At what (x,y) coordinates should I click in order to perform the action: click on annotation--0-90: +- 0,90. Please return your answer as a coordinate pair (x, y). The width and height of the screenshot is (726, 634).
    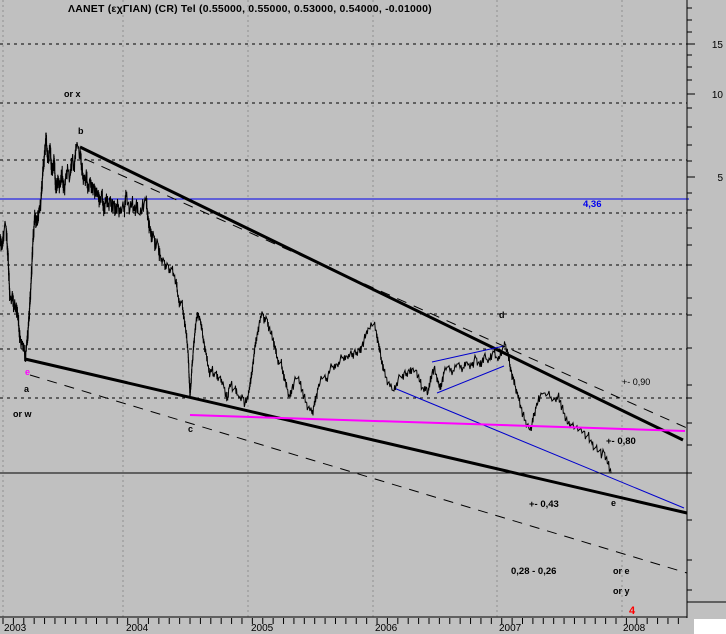
    Looking at the image, I should click on (636, 382).